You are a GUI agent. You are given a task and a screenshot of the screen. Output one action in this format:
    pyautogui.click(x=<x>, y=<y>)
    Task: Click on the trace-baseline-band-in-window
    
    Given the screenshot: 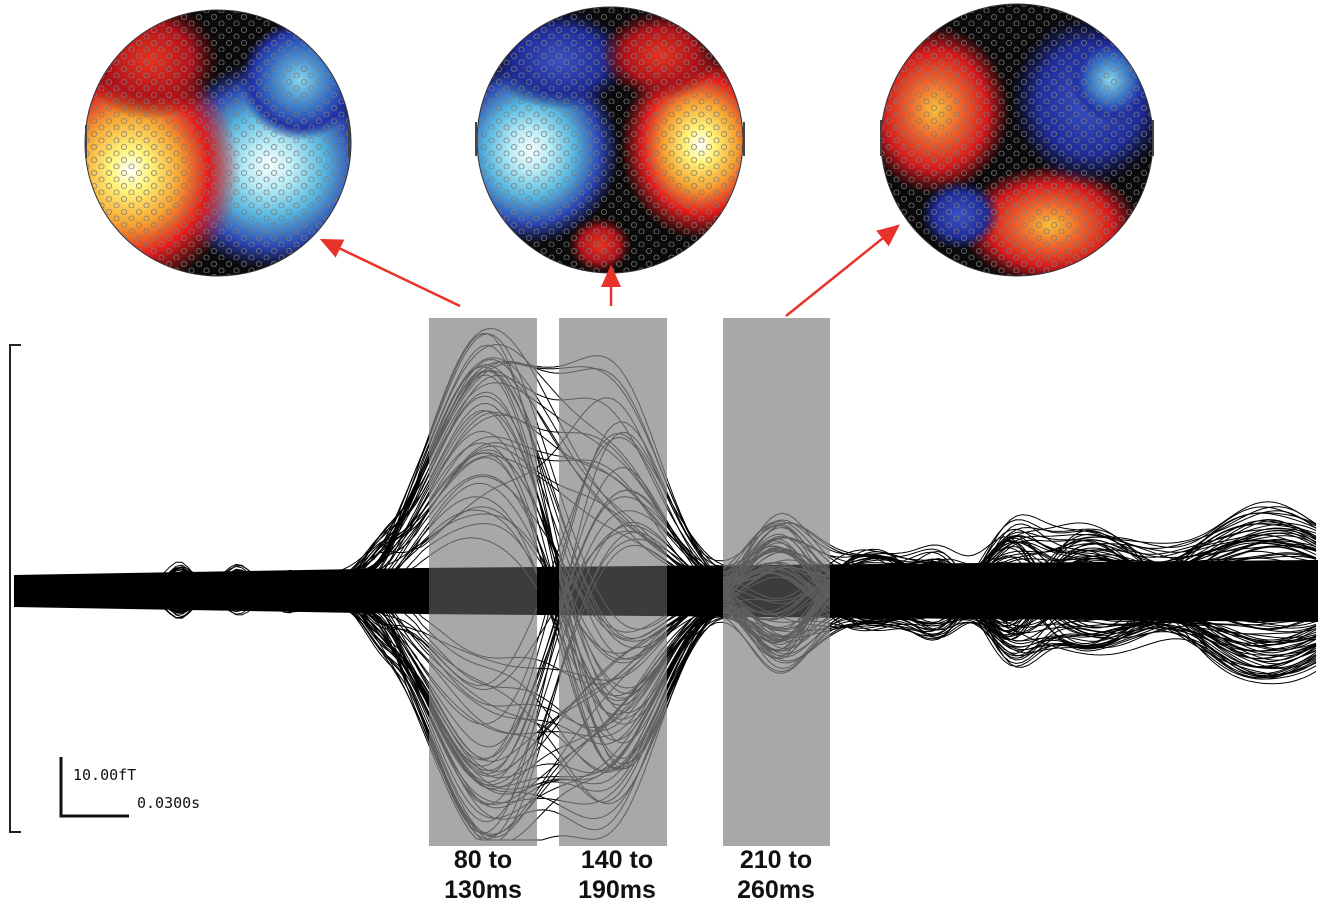 What is the action you would take?
    pyautogui.click(x=629, y=591)
    